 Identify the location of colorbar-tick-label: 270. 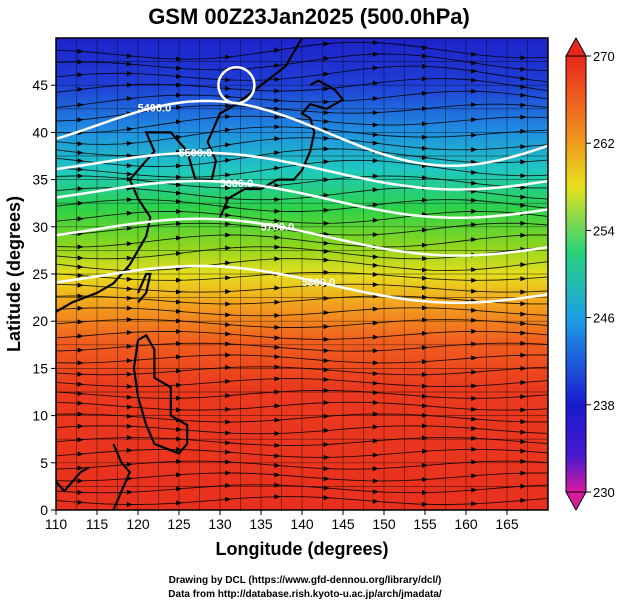
(604, 56).